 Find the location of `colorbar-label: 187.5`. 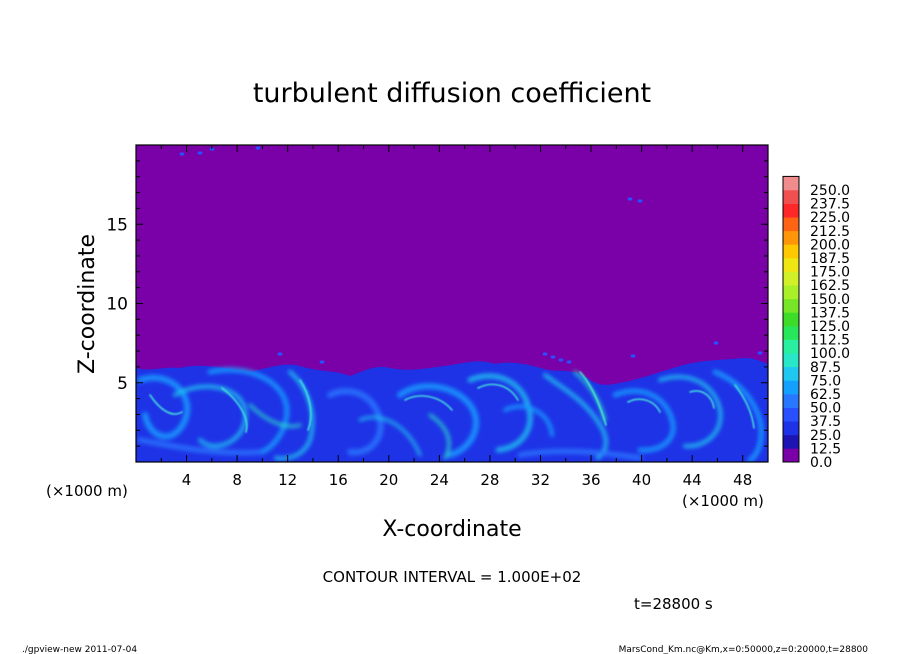

colorbar-label: 187.5 is located at coordinates (830, 259).